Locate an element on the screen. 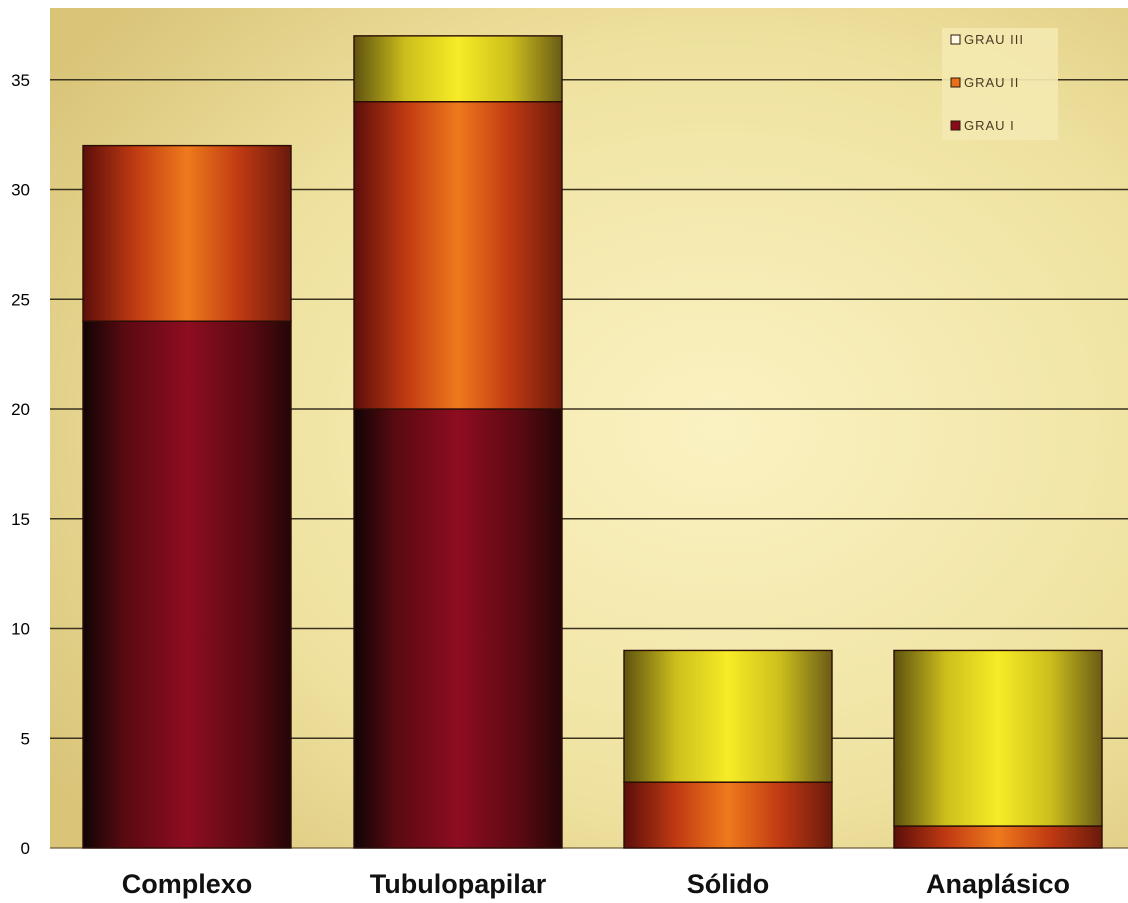 This screenshot has height=903, width=1128. bar-tubulopapilar-grau-i is located at coordinates (458, 628).